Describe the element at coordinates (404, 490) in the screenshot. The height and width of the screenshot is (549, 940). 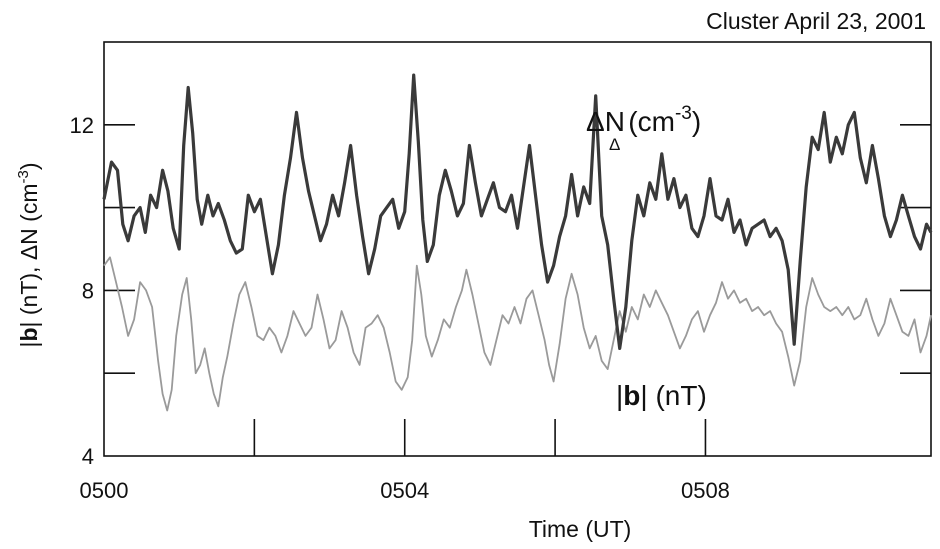
I see `x-tick-label: 0504` at that location.